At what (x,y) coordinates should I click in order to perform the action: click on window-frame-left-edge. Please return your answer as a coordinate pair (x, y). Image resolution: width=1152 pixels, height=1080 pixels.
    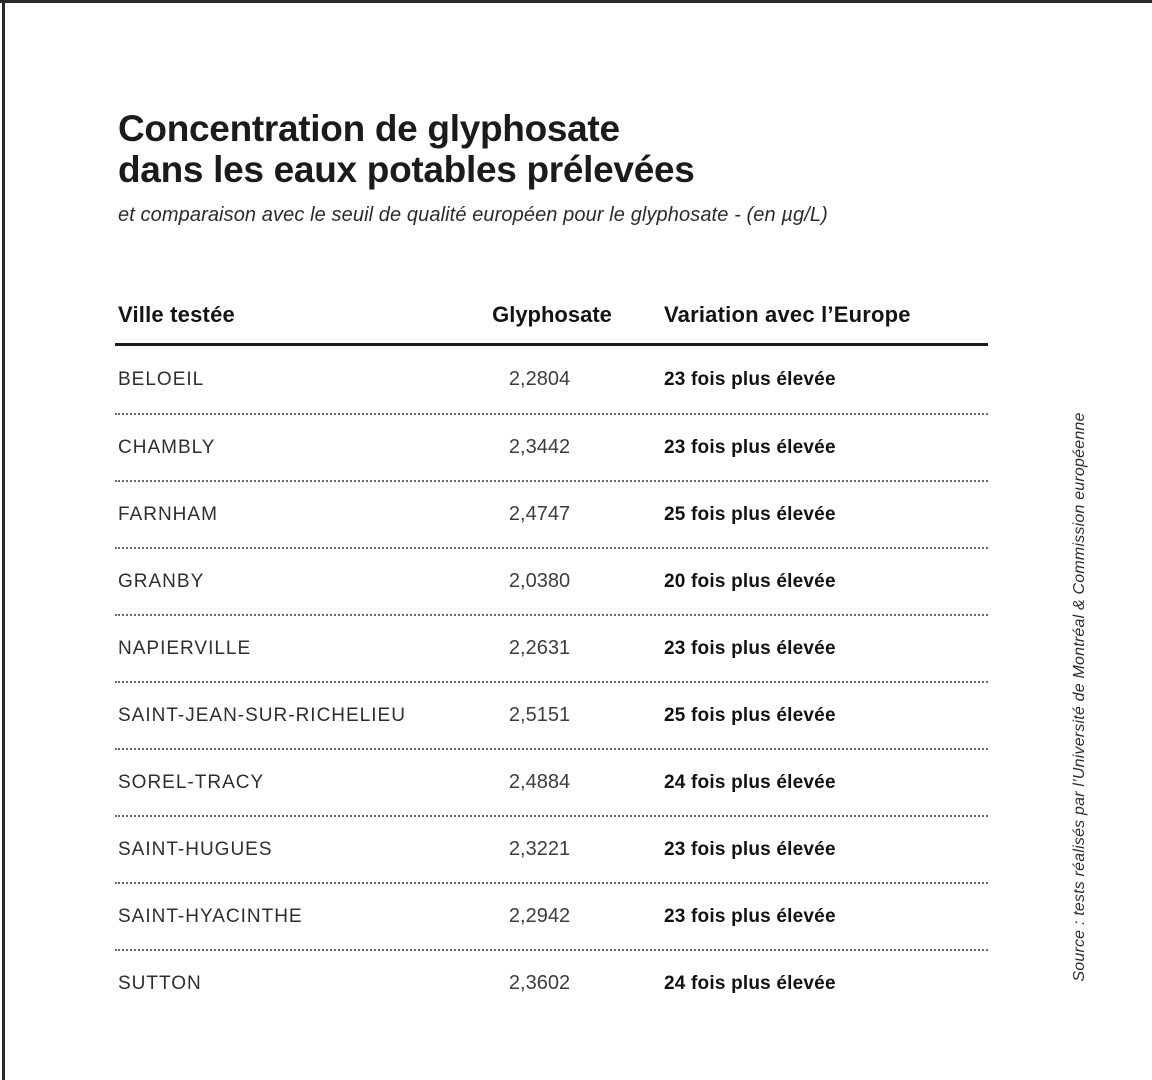
    Looking at the image, I should click on (3, 540).